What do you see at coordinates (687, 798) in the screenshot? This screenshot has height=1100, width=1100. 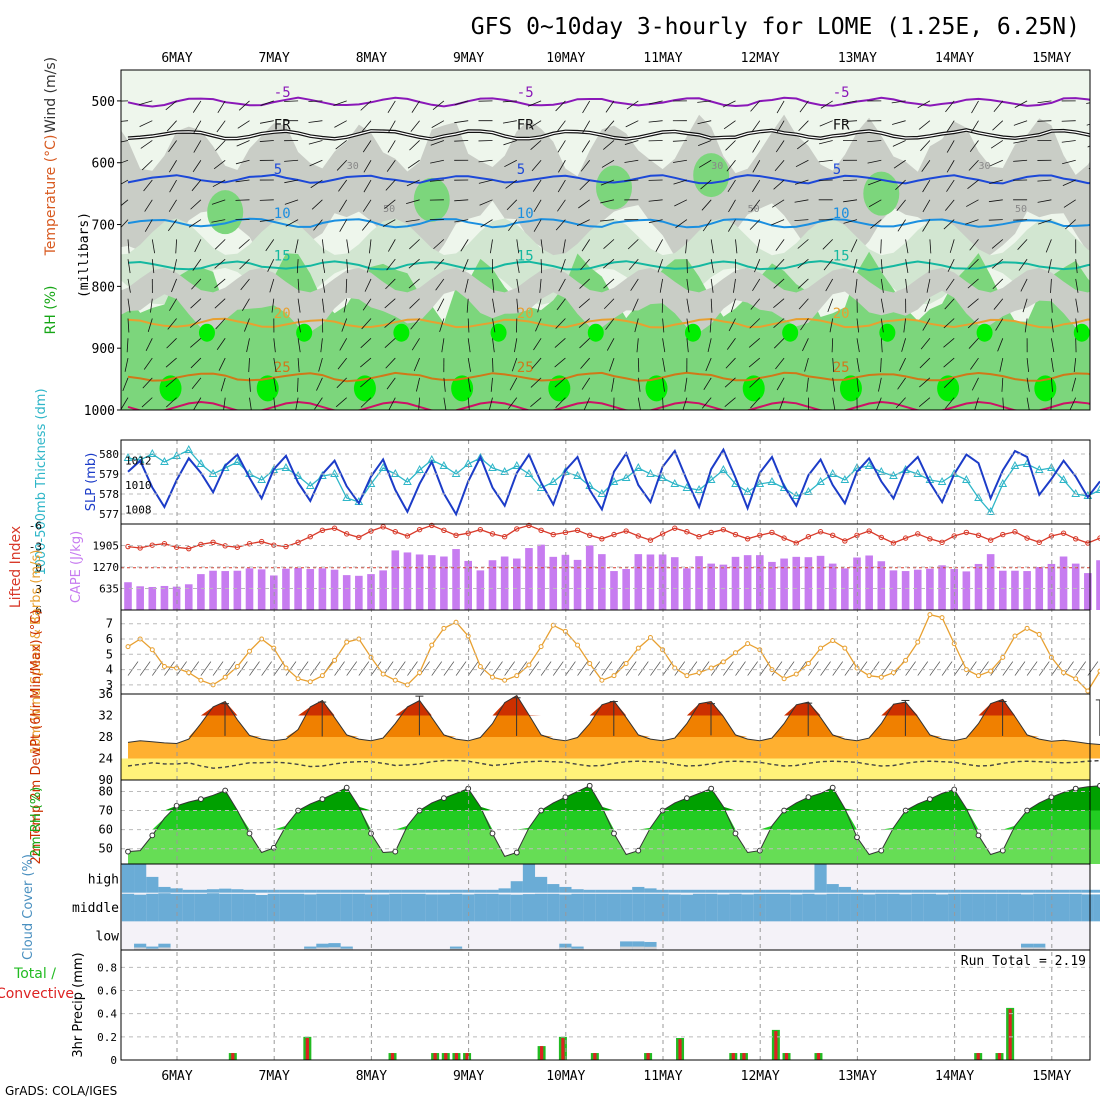 I see `rh-point` at bounding box center [687, 798].